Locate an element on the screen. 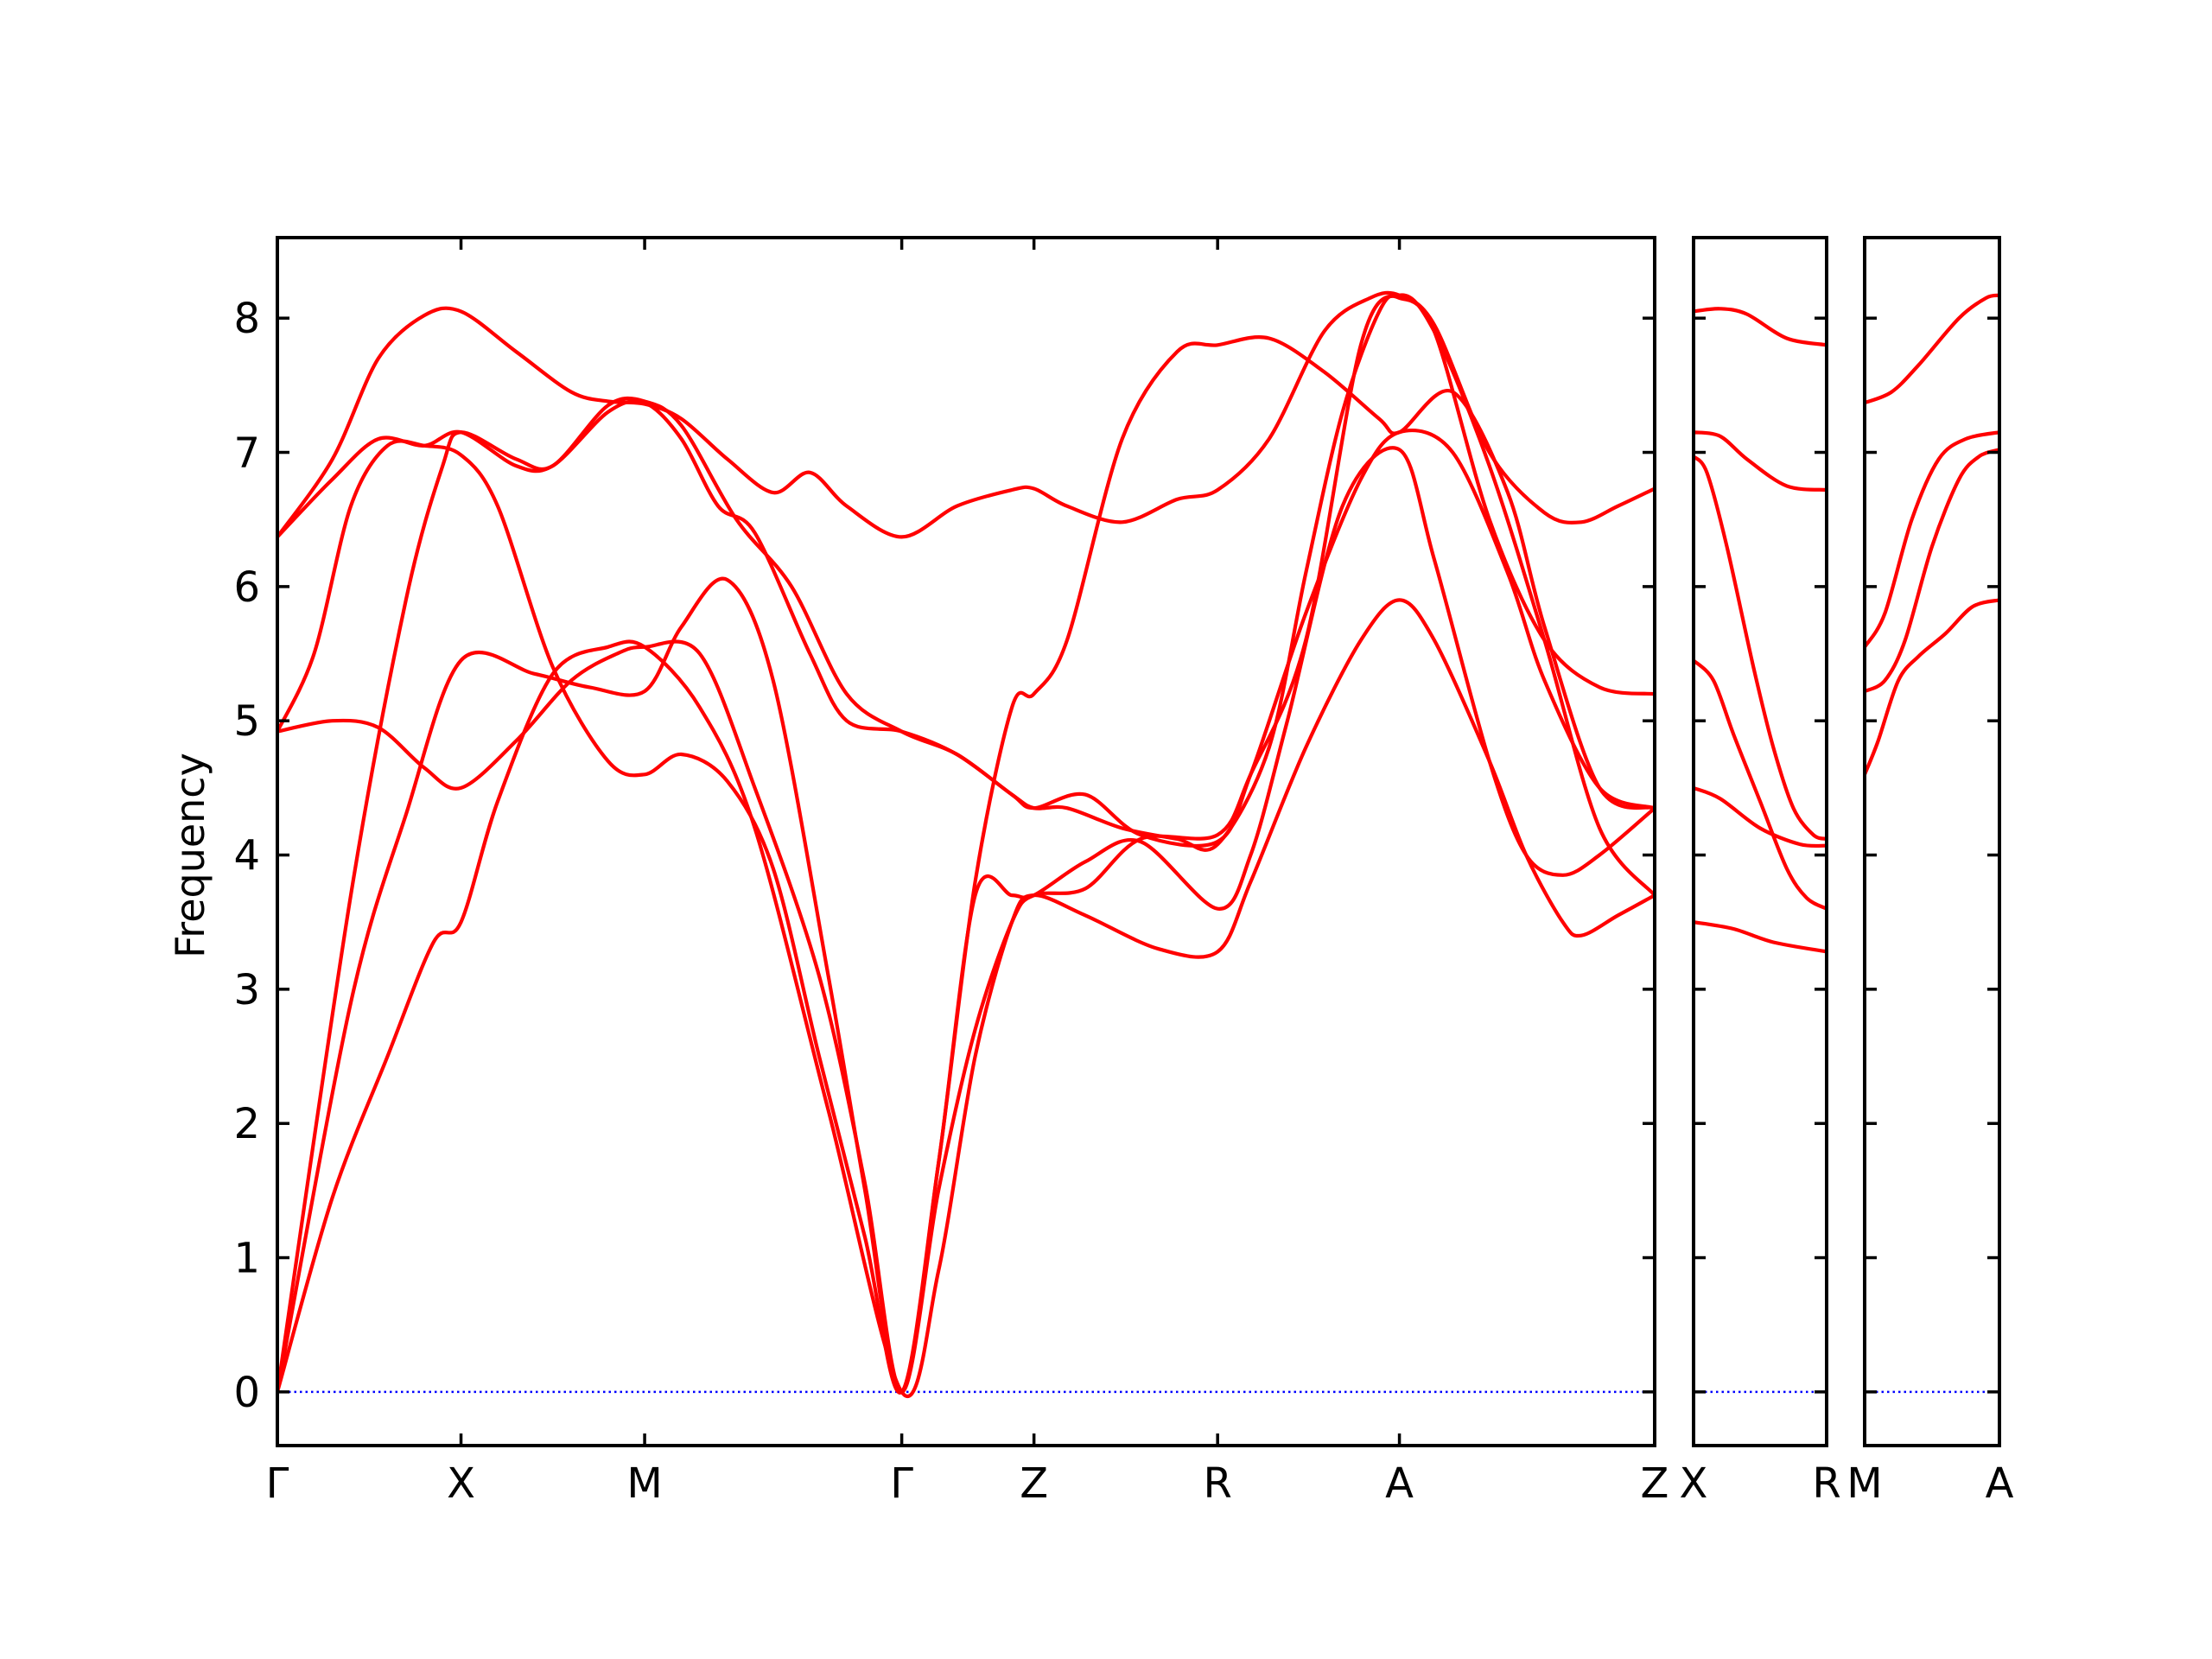  y-axis-label: Frequency is located at coordinates (190, 855).